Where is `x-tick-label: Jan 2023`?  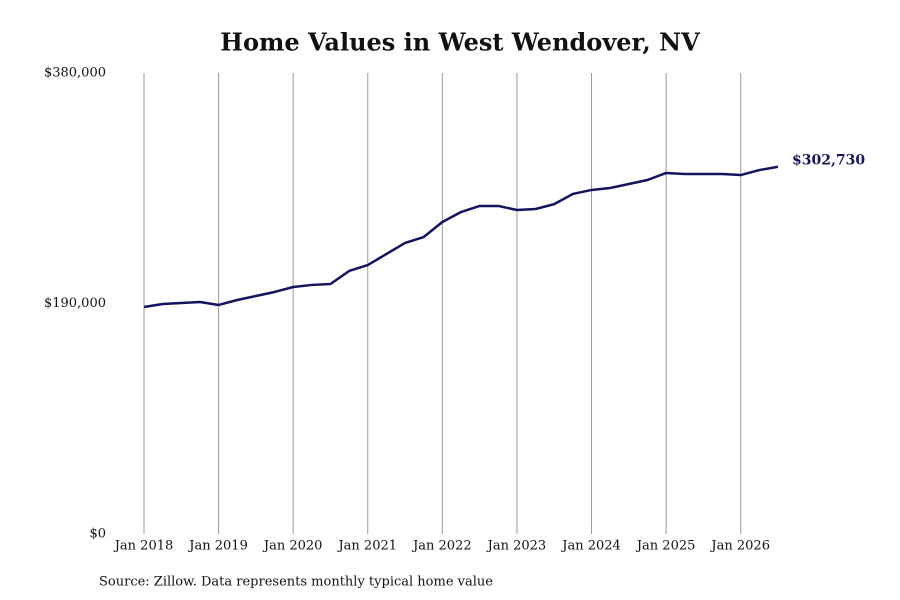
x-tick-label: Jan 2023 is located at coordinates (516, 546).